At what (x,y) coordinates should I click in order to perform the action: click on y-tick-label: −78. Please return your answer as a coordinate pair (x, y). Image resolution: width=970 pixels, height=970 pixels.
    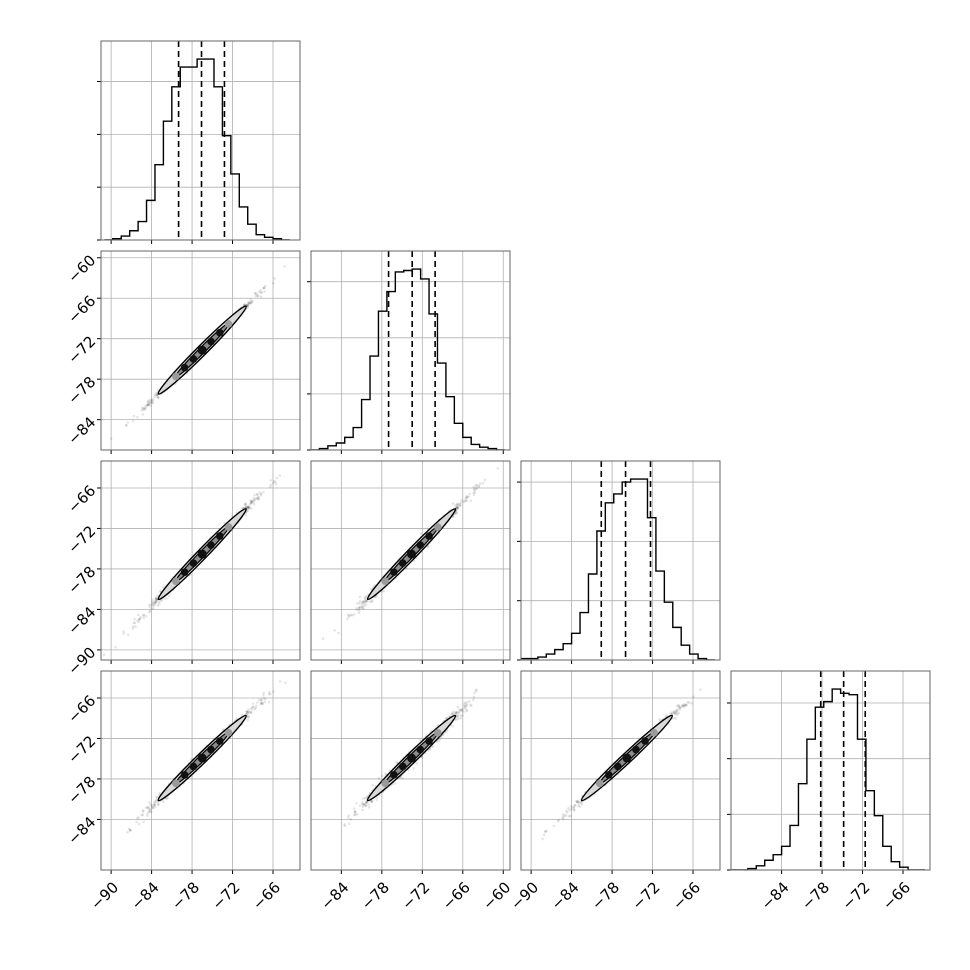
    Looking at the image, I should click on (81, 790).